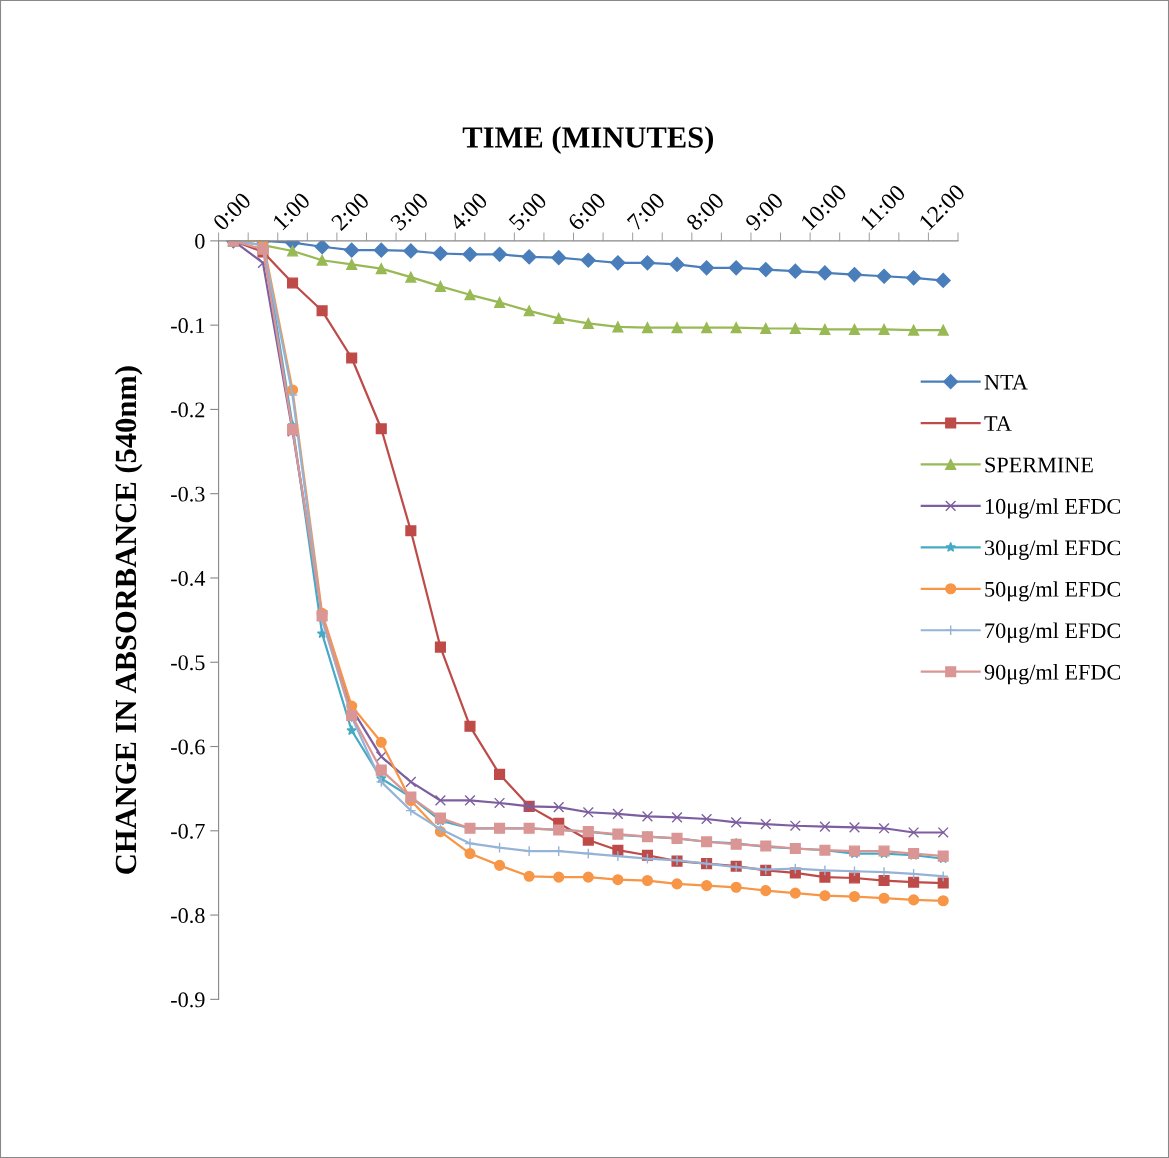  I want to click on legend-label: 70μg/ml EFDC, so click(1053, 632).